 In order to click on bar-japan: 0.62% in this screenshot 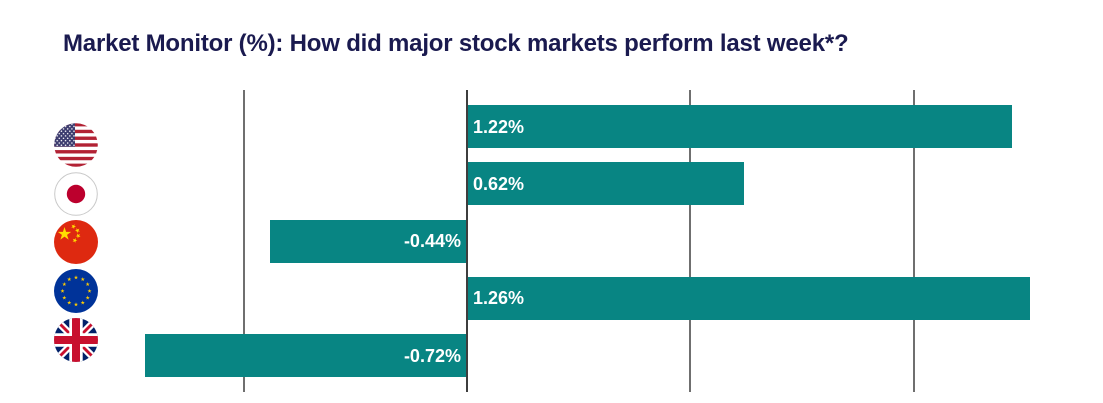, I will do `click(606, 184)`.